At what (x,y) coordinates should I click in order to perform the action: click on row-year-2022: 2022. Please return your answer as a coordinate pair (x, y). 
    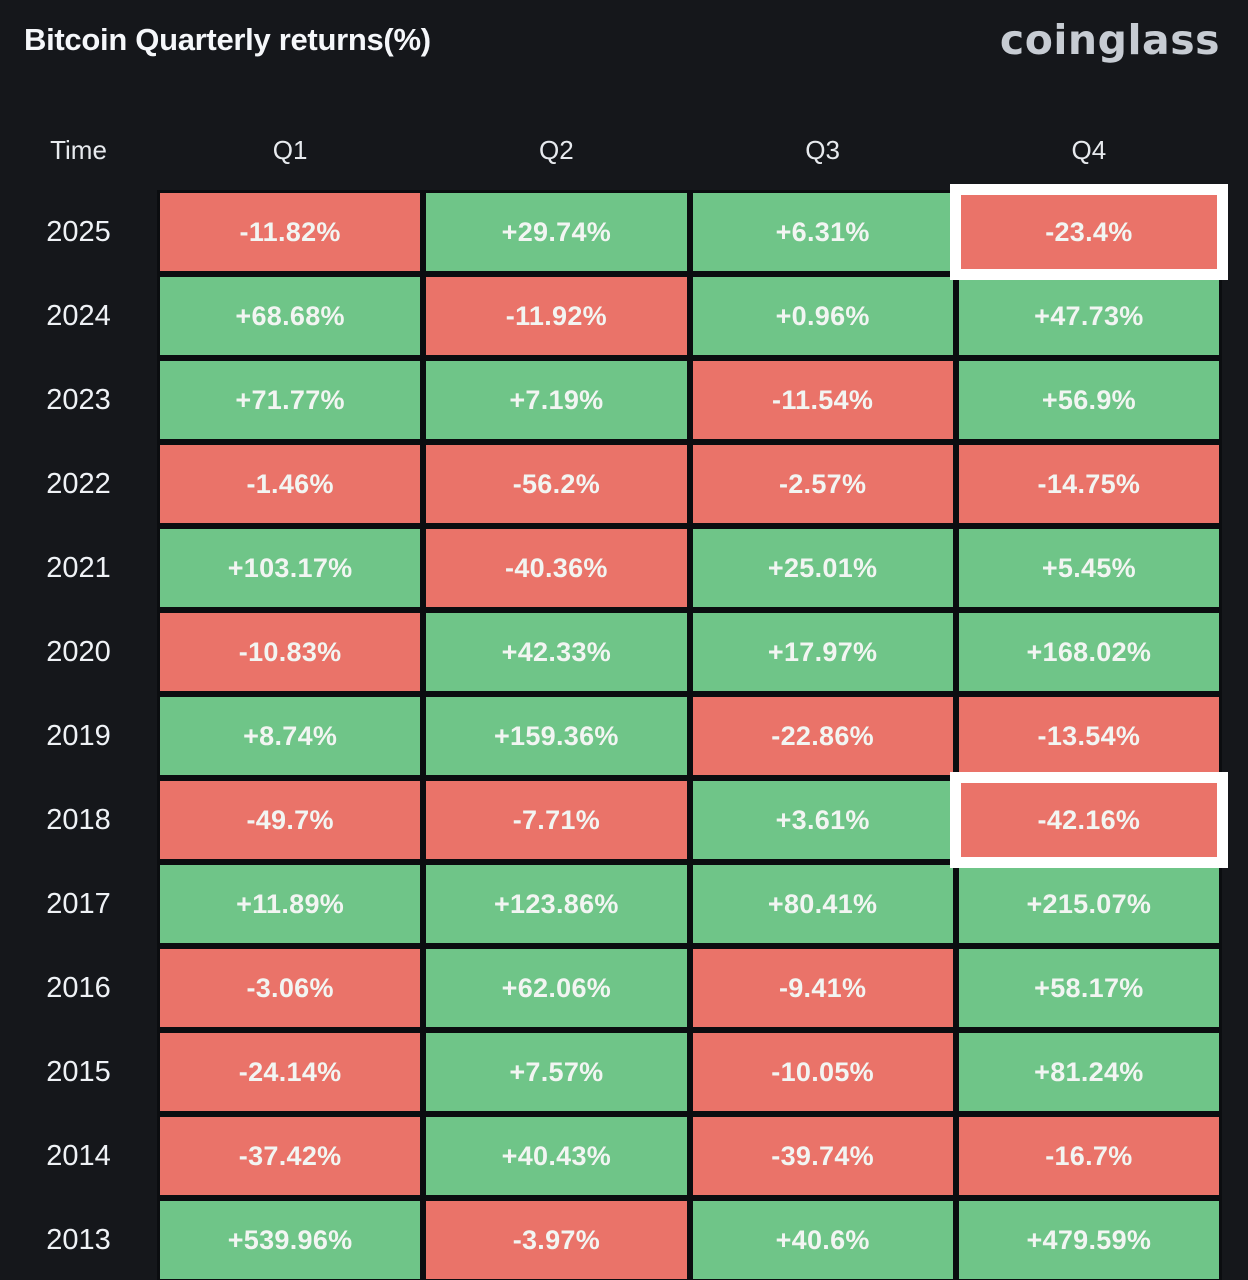
    Looking at the image, I should click on (78, 483).